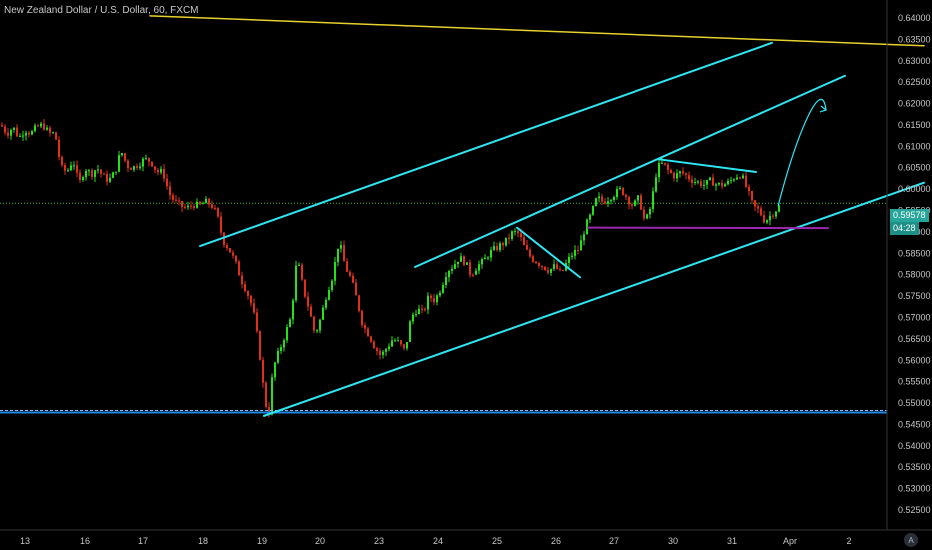  What do you see at coordinates (914, 82) in the screenshot?
I see `price-tick-label: 0.62500` at bounding box center [914, 82].